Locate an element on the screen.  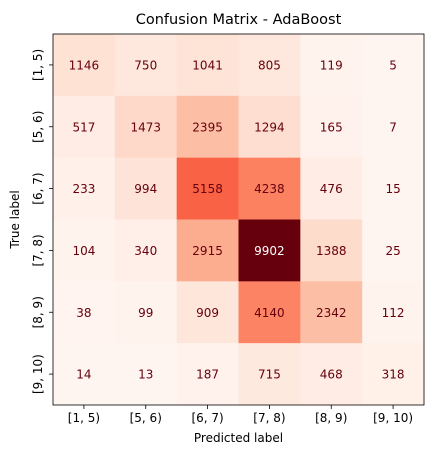
cell-value-label: 468 is located at coordinates (331, 375).